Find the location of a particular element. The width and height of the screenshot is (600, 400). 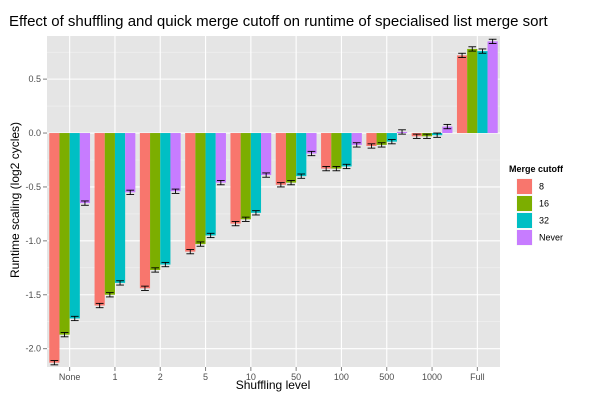

x-tick-label: 1000 is located at coordinates (432, 377).